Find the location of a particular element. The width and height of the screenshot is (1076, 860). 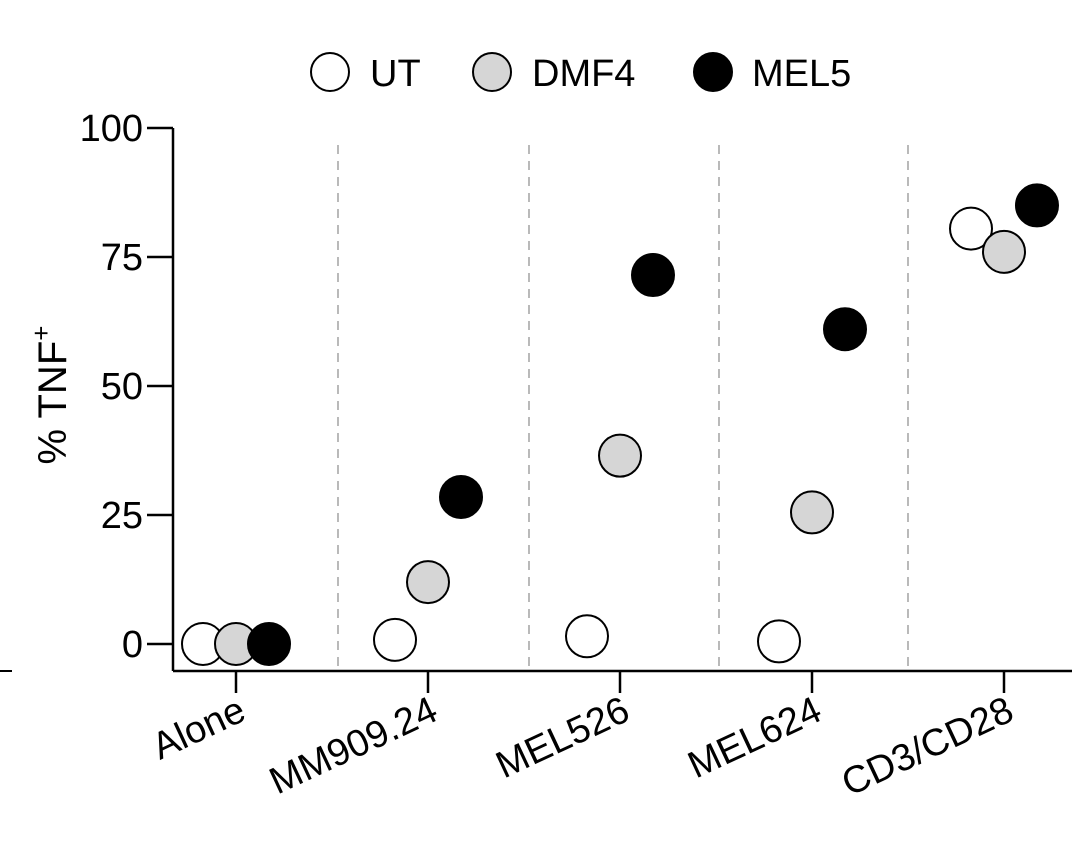

y-tick-label-50: 50 is located at coordinates (122, 387).